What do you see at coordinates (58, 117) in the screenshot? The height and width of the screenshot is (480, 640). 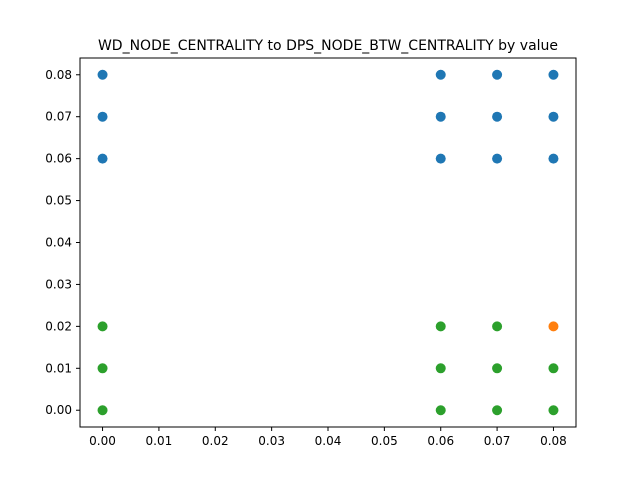 I see `y-tick-label: 0.07` at bounding box center [58, 117].